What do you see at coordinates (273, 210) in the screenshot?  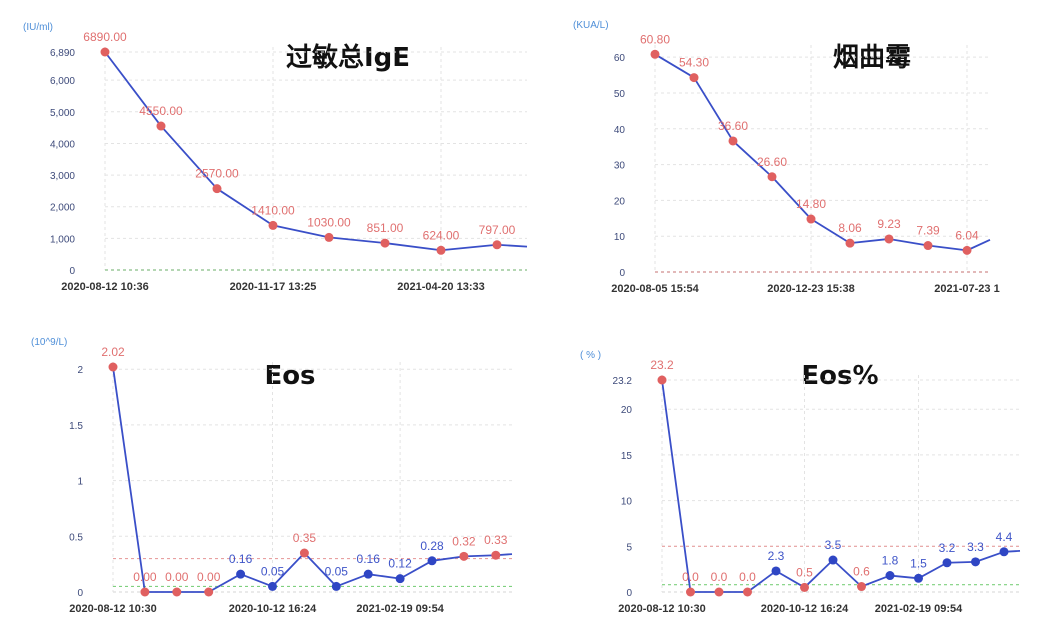 I see `data-label: 1410.00` at bounding box center [273, 210].